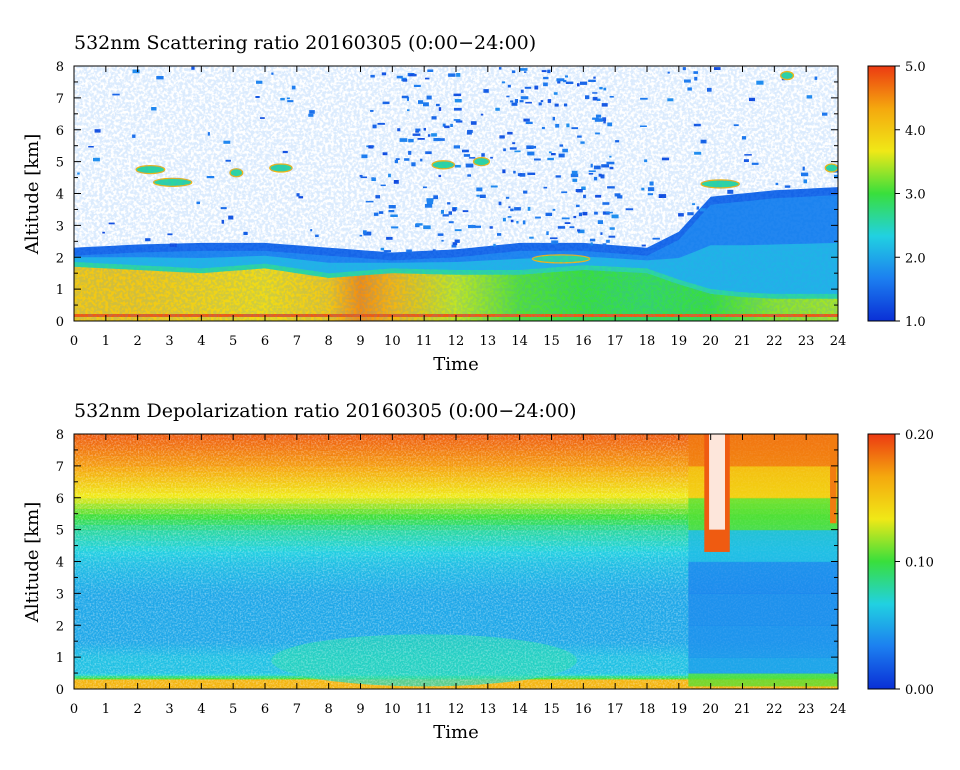 Image resolution: width=960 pixels, height=770 pixels. Describe the element at coordinates (60, 195) in the screenshot. I see `scattering-y-tick-label: 4` at that location.